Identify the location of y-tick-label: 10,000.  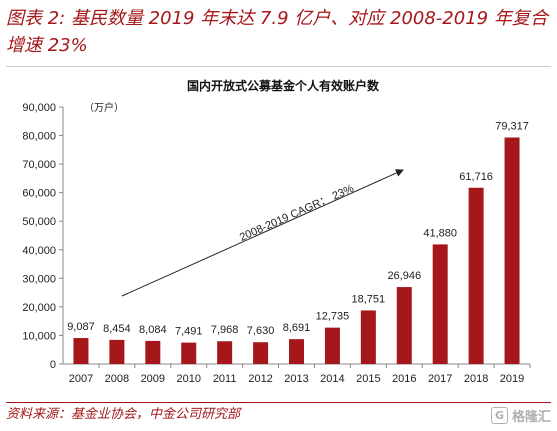
(39, 336).